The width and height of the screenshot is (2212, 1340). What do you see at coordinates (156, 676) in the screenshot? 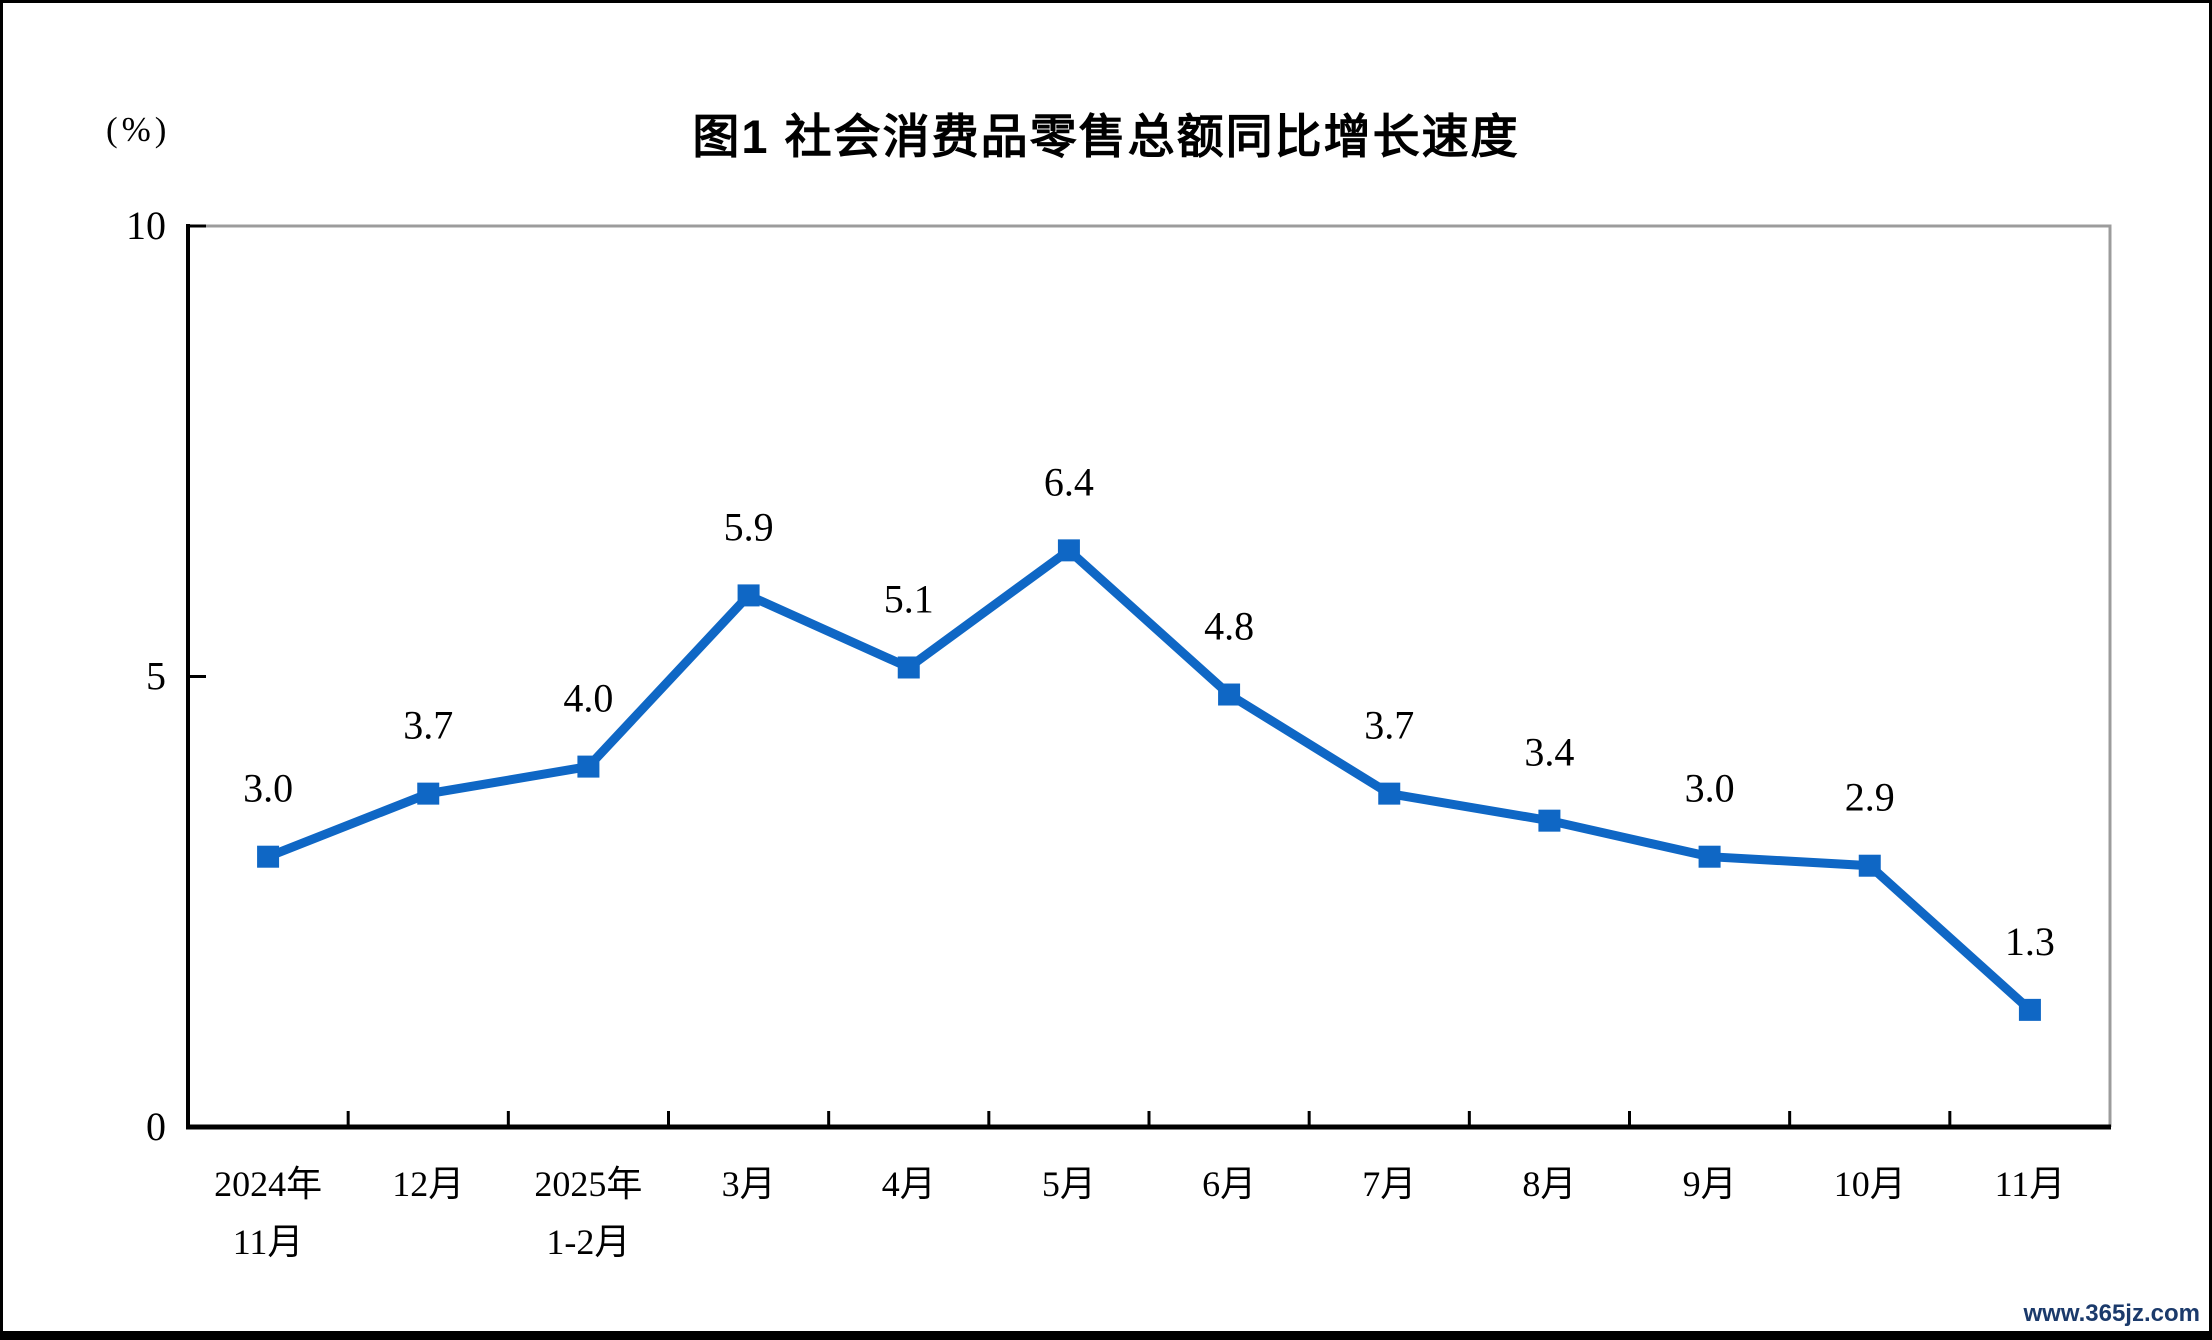
I see `y-tick-label: 5` at bounding box center [156, 676].